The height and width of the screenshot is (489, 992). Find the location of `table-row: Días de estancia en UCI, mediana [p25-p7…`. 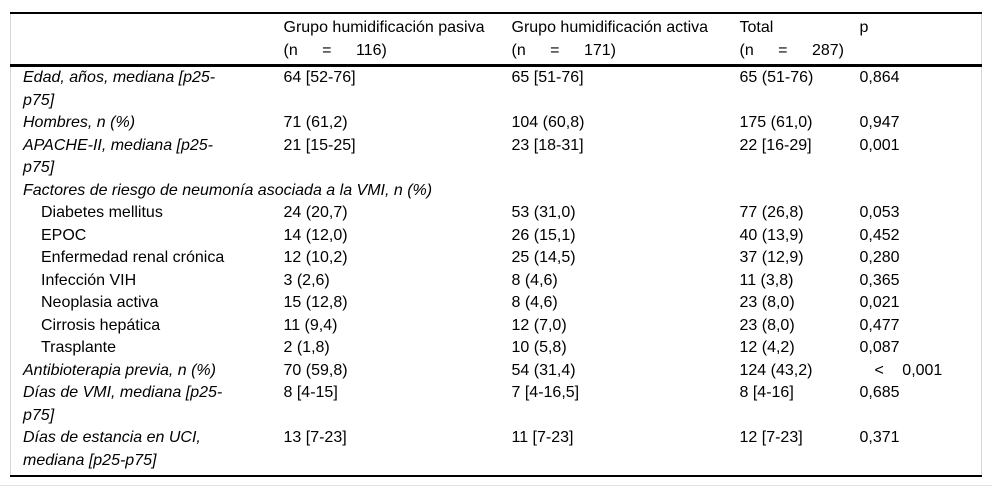

table-row: Días de estancia en UCI, mediana [p25-p7… is located at coordinates (496, 451).